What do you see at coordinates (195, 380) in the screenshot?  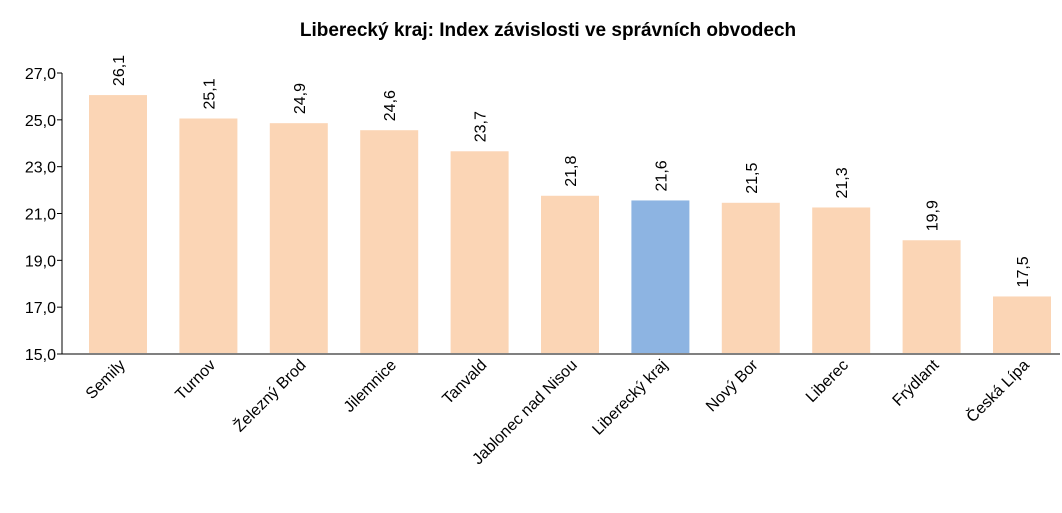 I see `x-tick-label: Turnov` at bounding box center [195, 380].